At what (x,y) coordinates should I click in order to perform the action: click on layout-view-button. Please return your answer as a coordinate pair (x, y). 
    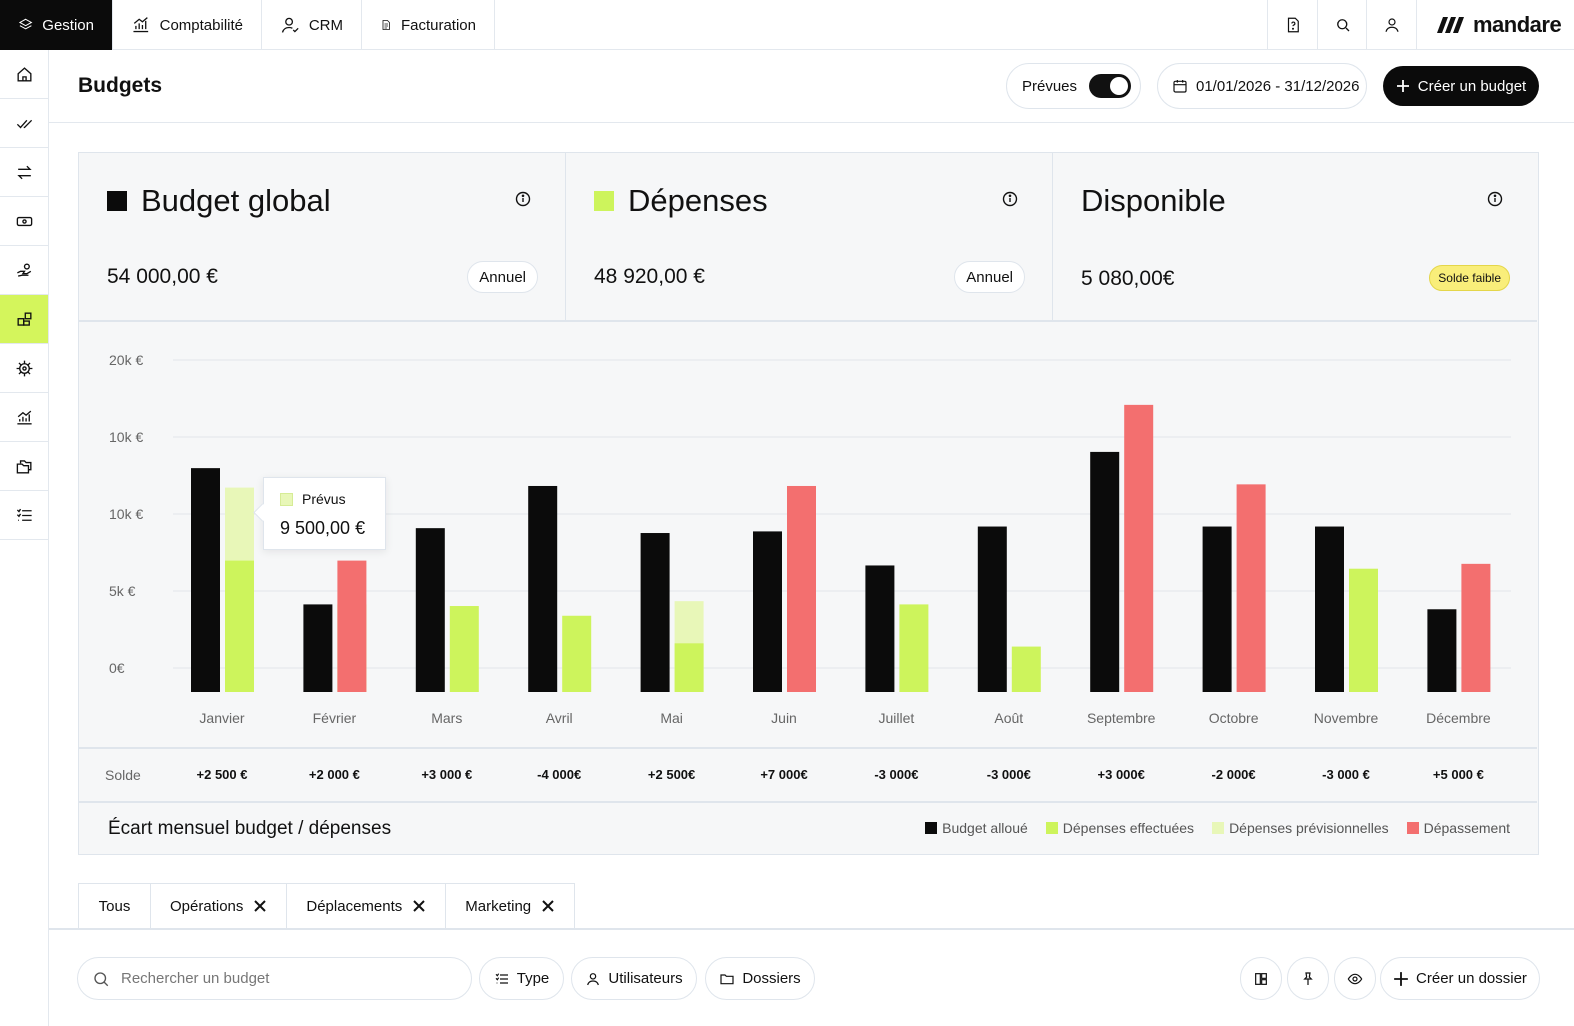
    Looking at the image, I should click on (1261, 978).